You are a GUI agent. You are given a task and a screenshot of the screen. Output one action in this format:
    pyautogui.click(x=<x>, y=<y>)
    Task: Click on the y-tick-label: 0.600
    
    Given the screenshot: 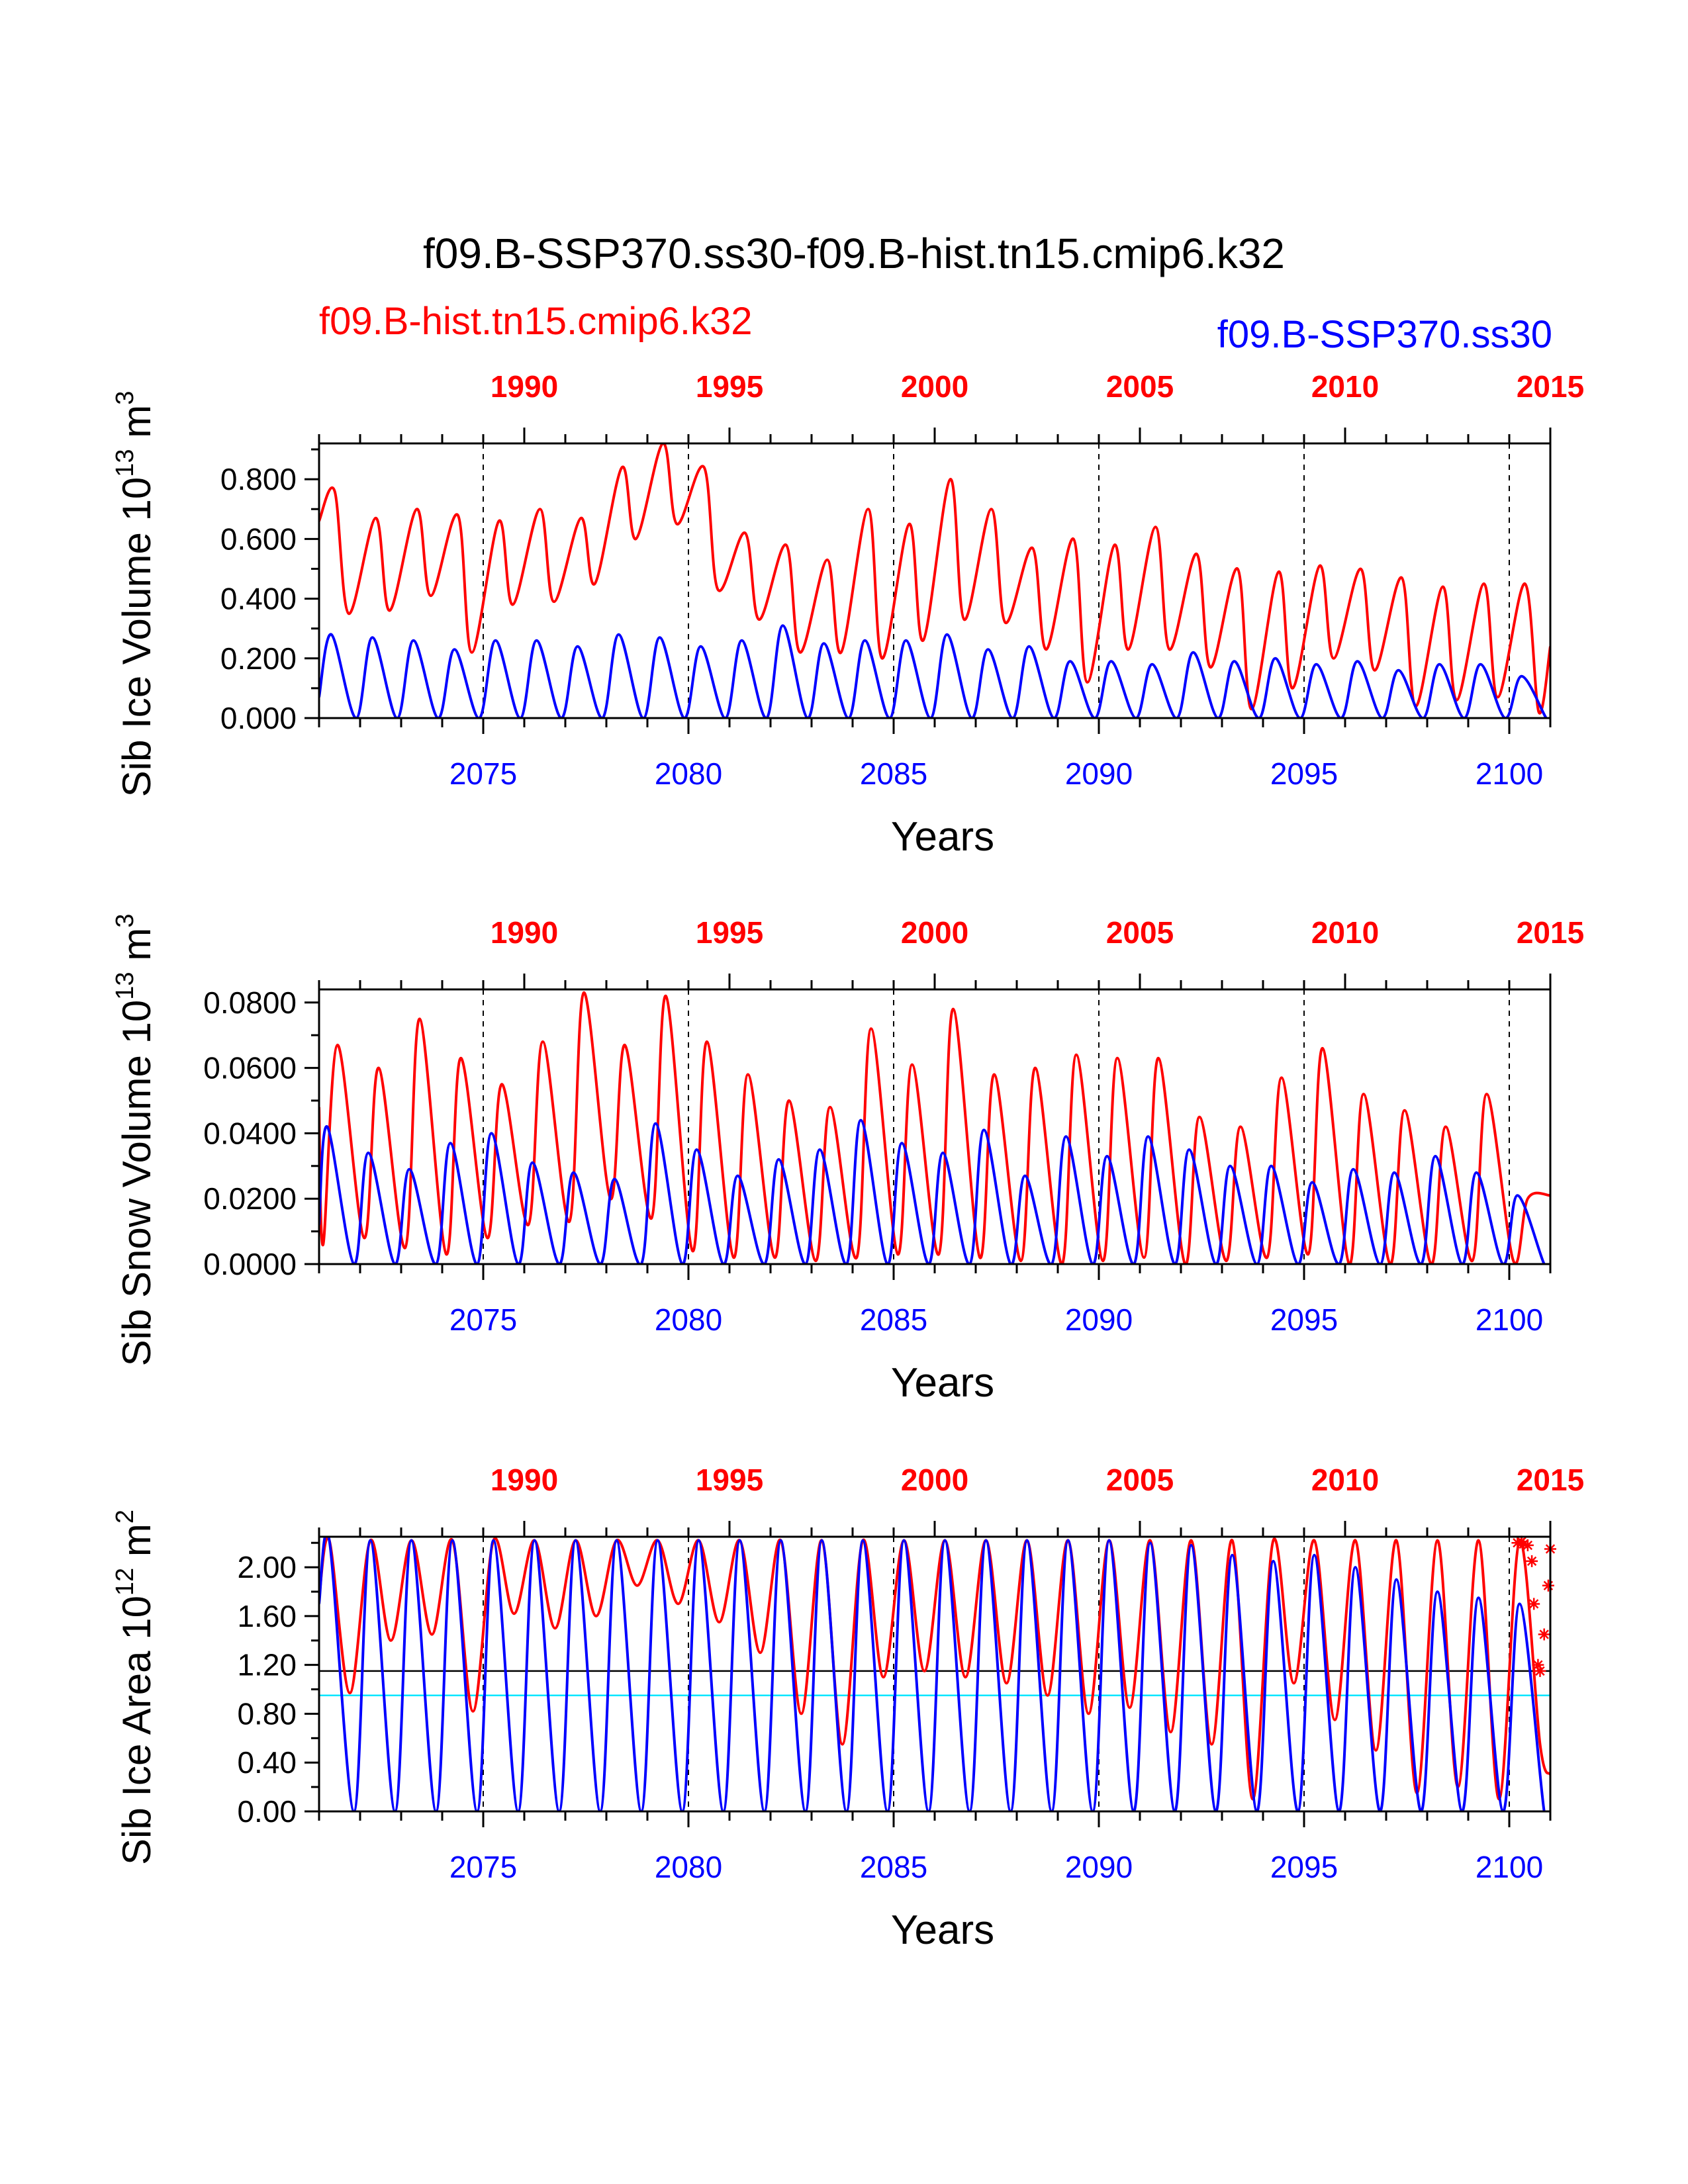 What is the action you would take?
    pyautogui.click(x=258, y=539)
    